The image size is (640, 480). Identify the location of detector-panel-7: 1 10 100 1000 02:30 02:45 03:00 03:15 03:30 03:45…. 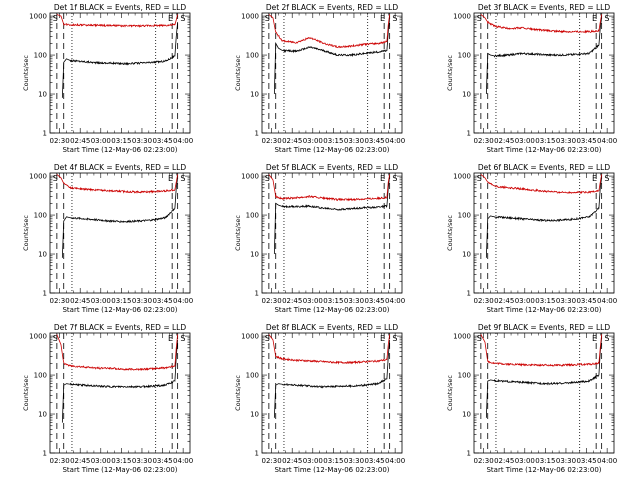
(107, 398).